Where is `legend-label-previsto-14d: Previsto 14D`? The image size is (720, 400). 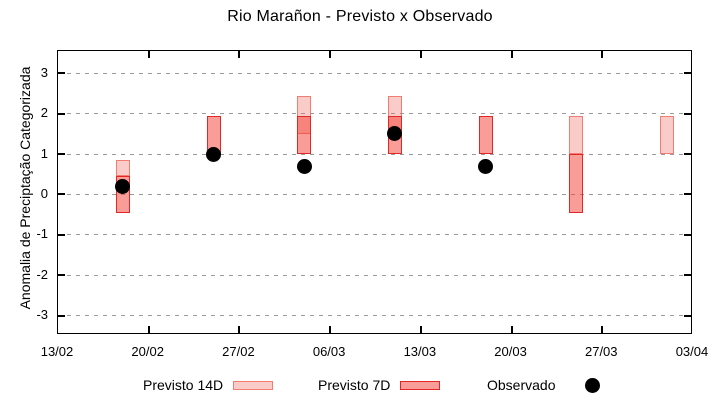
legend-label-previsto-14d: Previsto 14D is located at coordinates (183, 385).